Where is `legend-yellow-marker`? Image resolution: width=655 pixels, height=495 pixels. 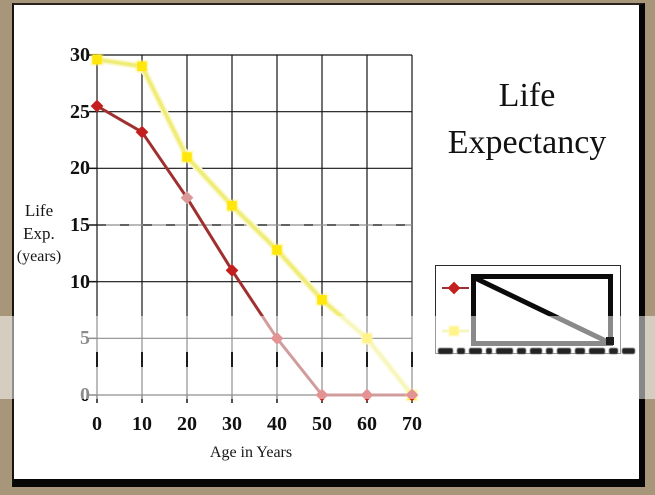 legend-yellow-marker is located at coordinates (454, 331).